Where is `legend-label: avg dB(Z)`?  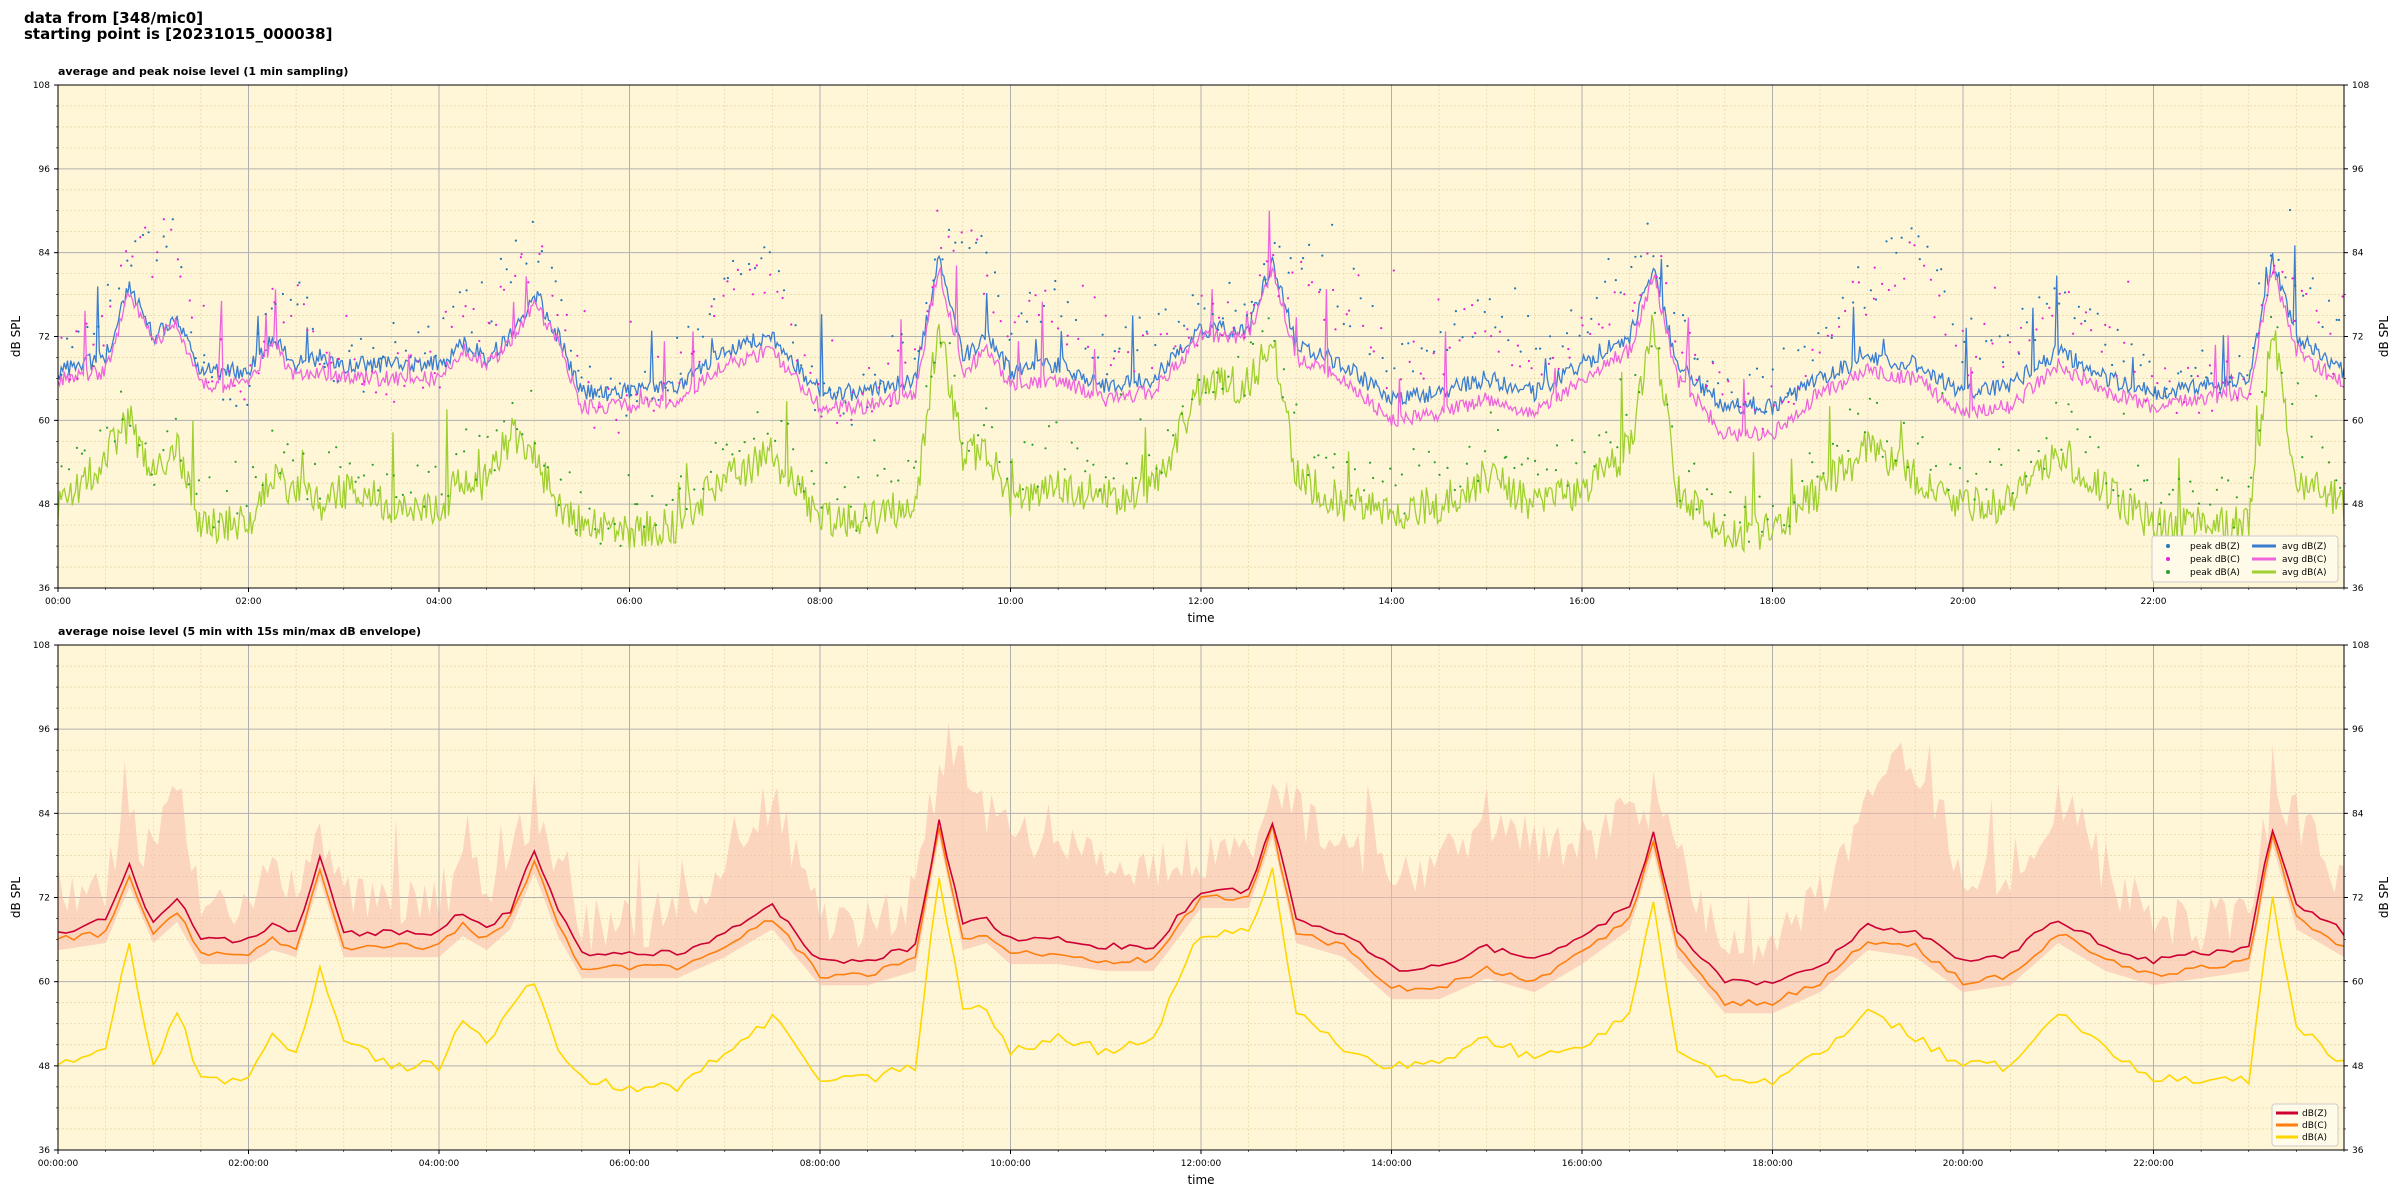
legend-label: avg dB(Z) is located at coordinates (2304, 547).